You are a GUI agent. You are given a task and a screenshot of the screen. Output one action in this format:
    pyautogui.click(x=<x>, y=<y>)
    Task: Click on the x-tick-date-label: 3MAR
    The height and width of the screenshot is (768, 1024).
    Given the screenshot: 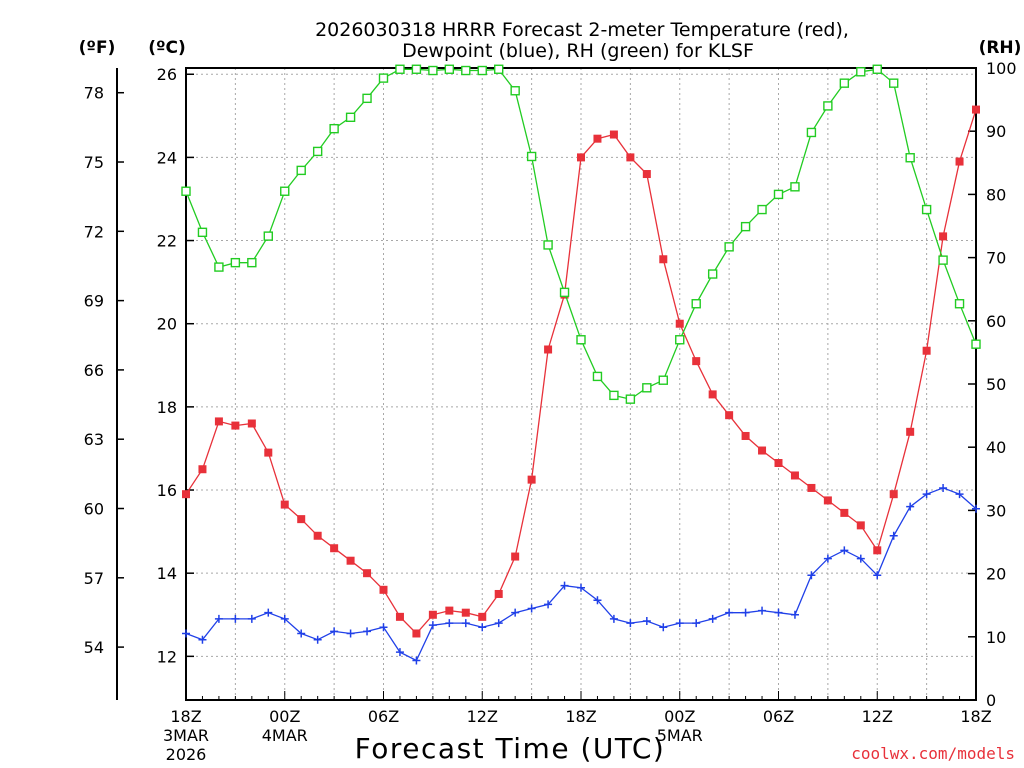 What is the action you would take?
    pyautogui.click(x=186, y=735)
    